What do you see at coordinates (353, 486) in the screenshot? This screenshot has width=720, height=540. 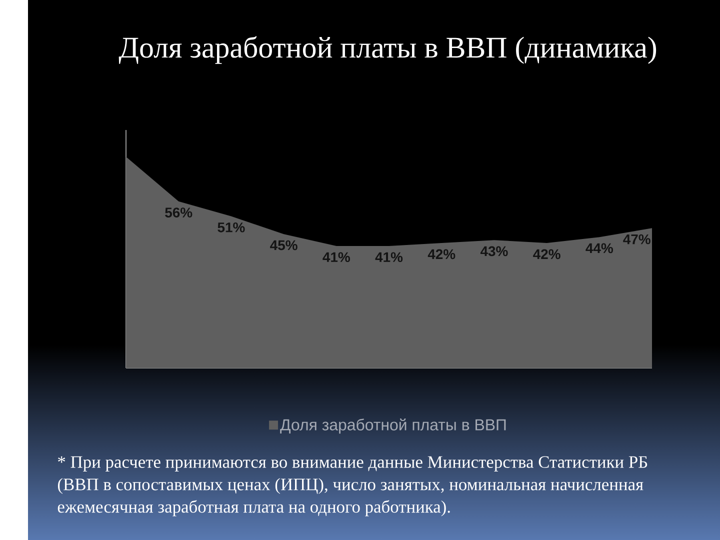 I see `text: * При расчете принимаются во внимание данные Министерства Статистики РБ (ВВП в сопоставимых ценах (ИПЦ), число занятых, номинальная начисленная ежемесячная заработная плата на одного работника).` at bounding box center [353, 486].